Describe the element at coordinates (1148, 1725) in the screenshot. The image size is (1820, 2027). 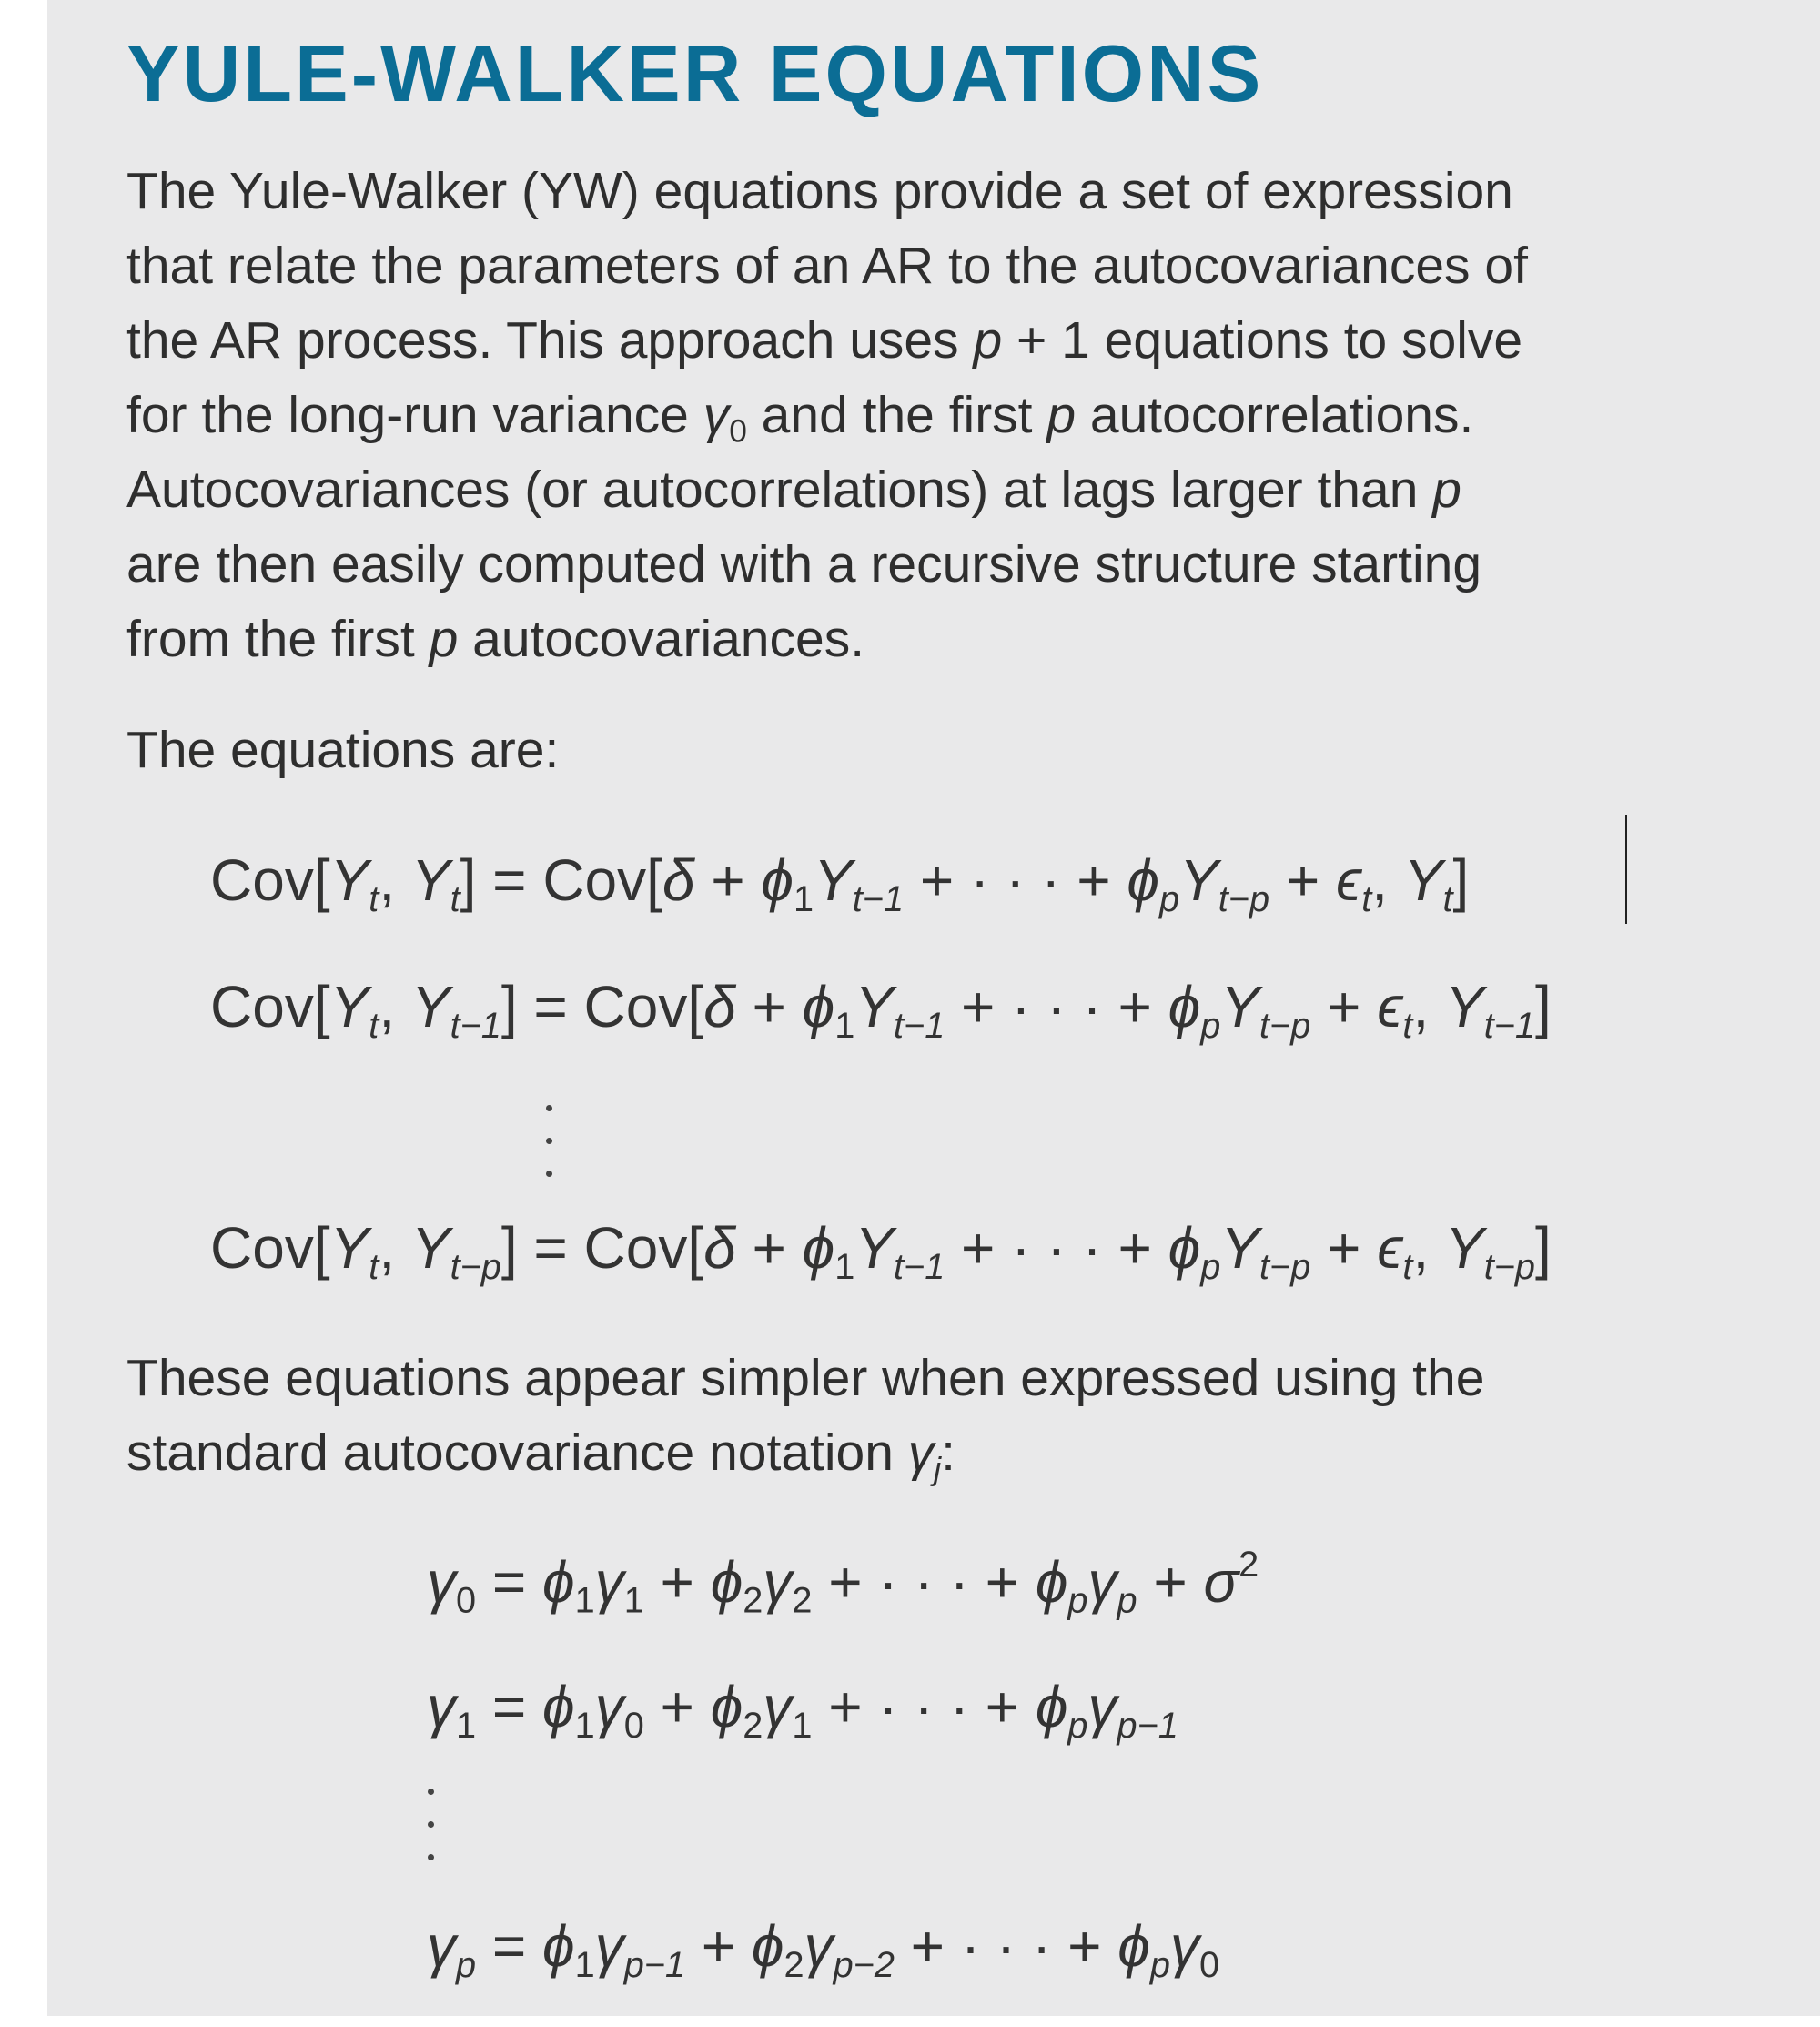
I see `text-segment: p−1` at that location.